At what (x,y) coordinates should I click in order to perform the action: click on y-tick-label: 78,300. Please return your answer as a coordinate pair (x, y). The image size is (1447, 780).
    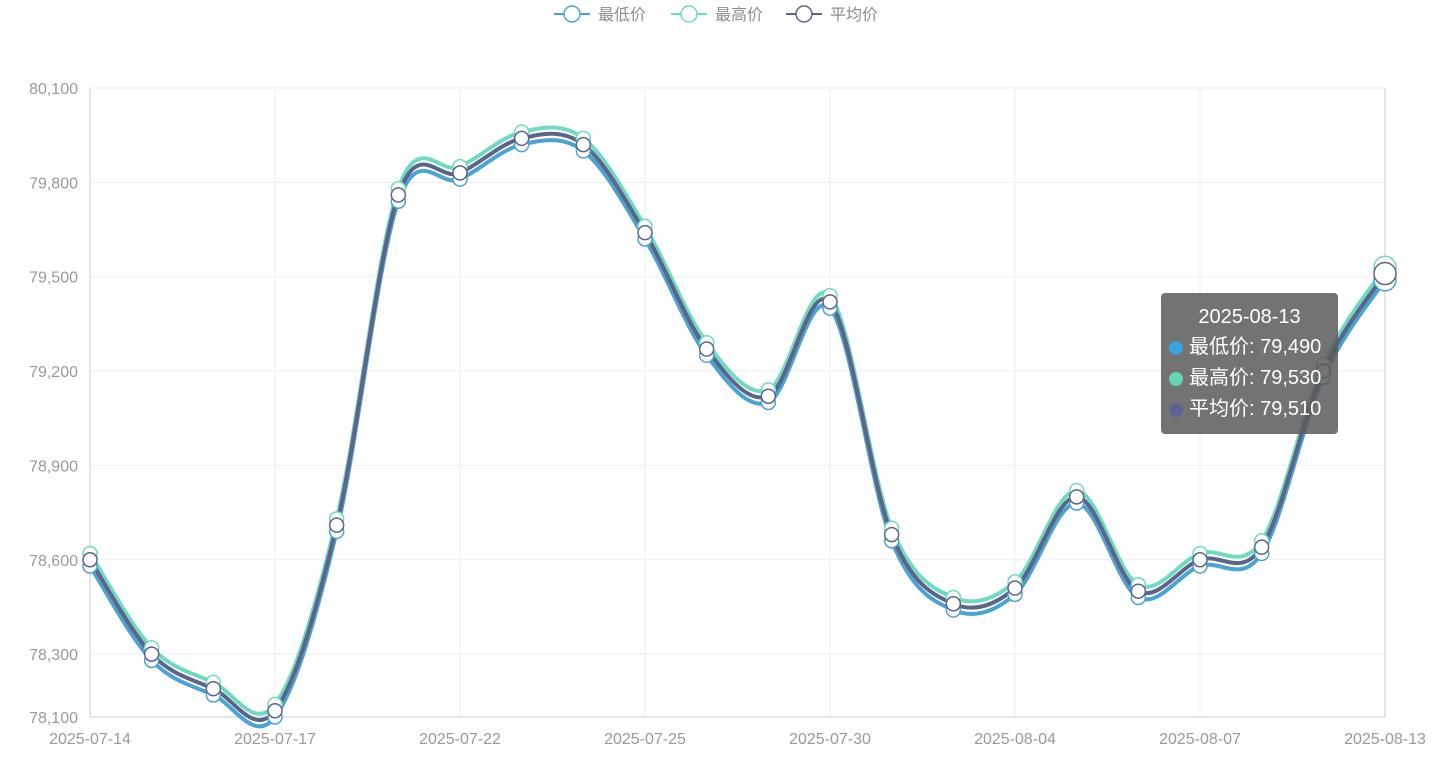
    Looking at the image, I should click on (53, 655).